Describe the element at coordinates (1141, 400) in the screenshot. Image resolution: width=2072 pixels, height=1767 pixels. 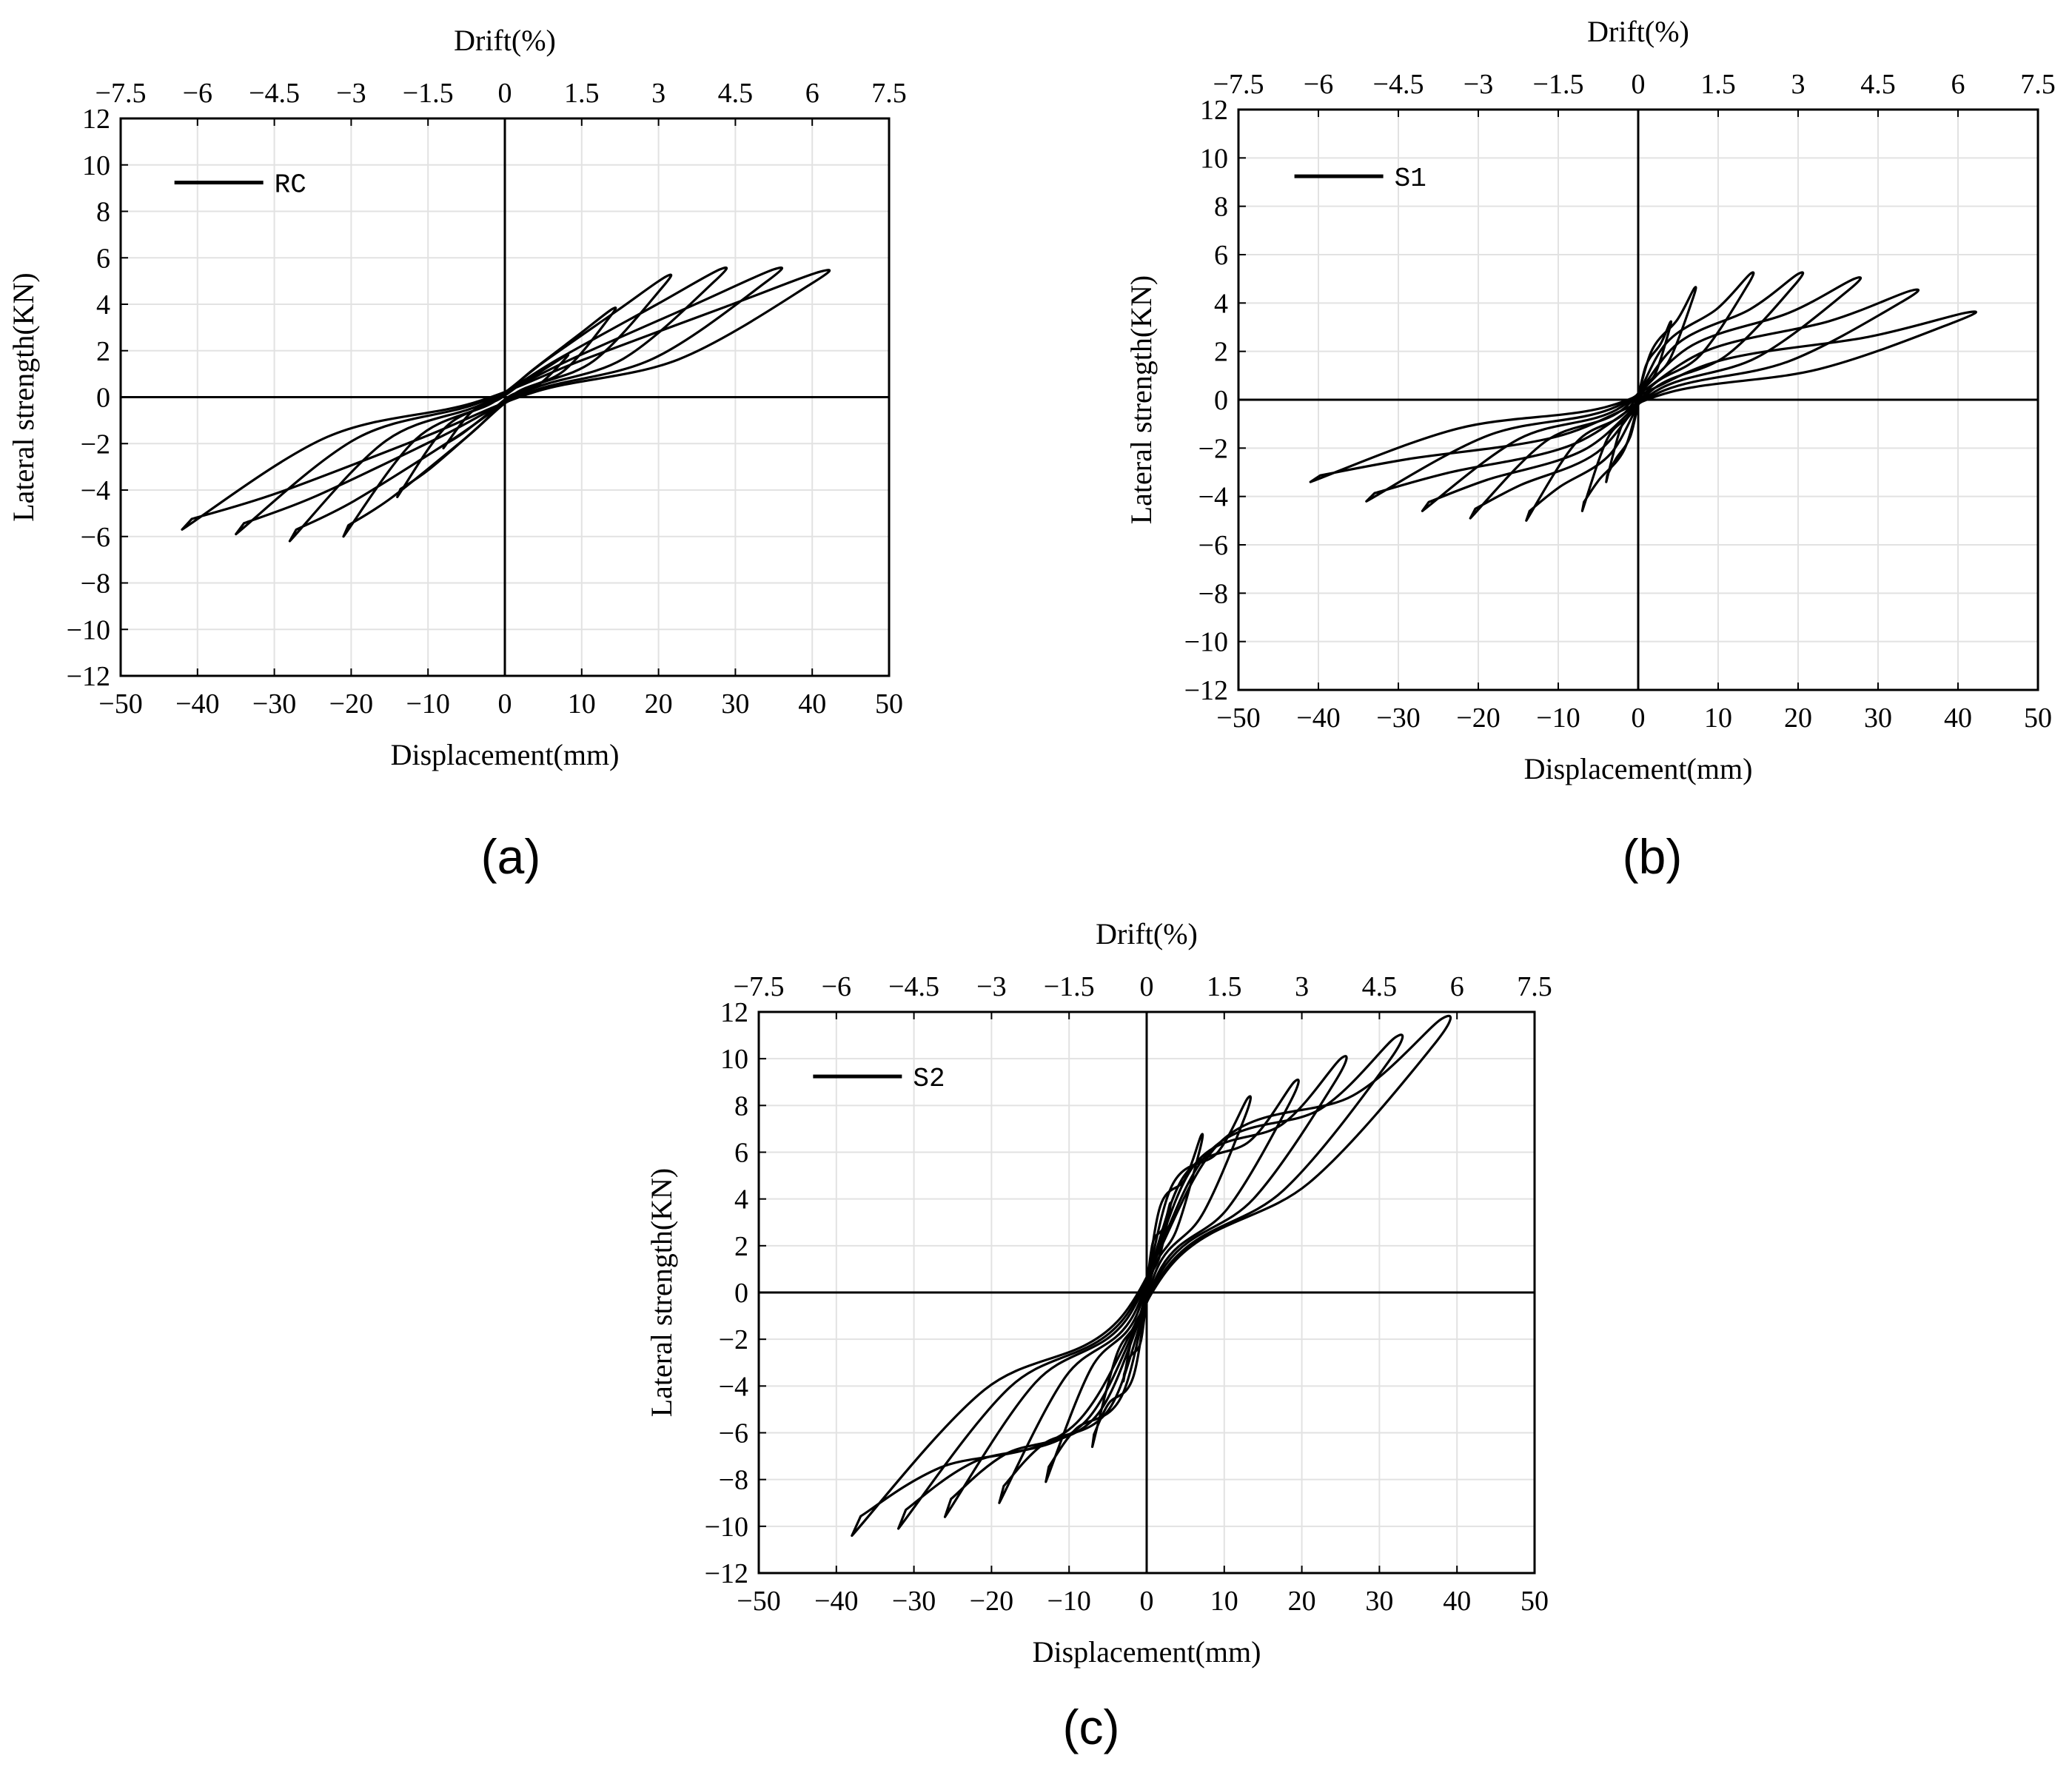
I see `y-axis-title-b: Lateral strength(KN)` at that location.